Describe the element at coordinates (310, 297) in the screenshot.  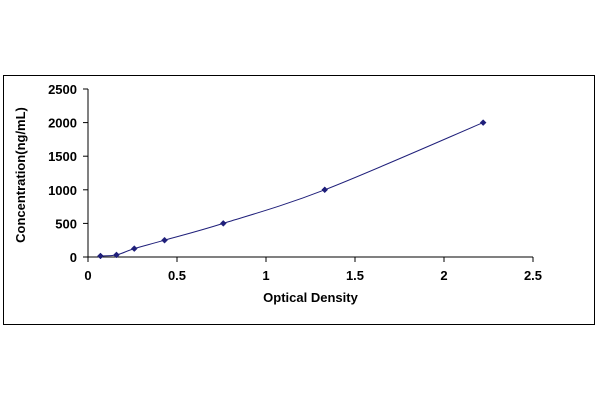
I see `x-axis-title: Optical Density` at that location.